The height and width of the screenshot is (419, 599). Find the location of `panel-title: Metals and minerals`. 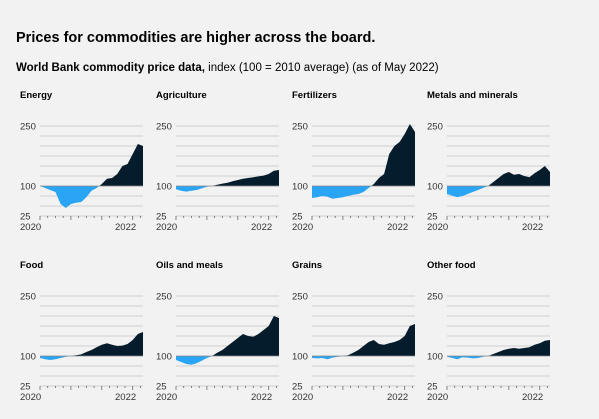

panel-title: Metals and minerals is located at coordinates (472, 95).